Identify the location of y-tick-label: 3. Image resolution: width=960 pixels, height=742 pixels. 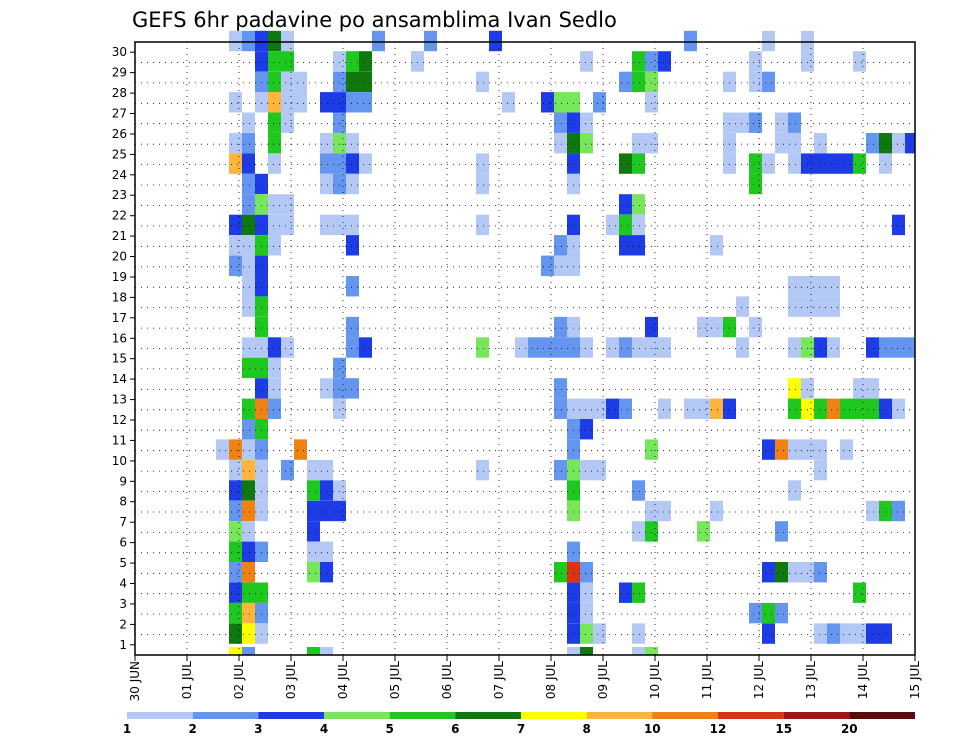
(123, 604).